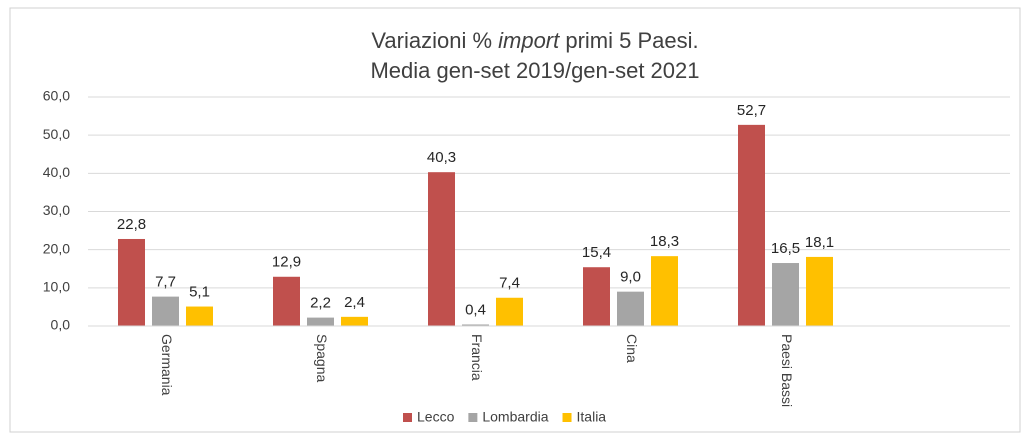 The width and height of the screenshot is (1033, 436). What do you see at coordinates (628, 40) in the screenshot?
I see `title-part: primi 5 Paesi.` at bounding box center [628, 40].